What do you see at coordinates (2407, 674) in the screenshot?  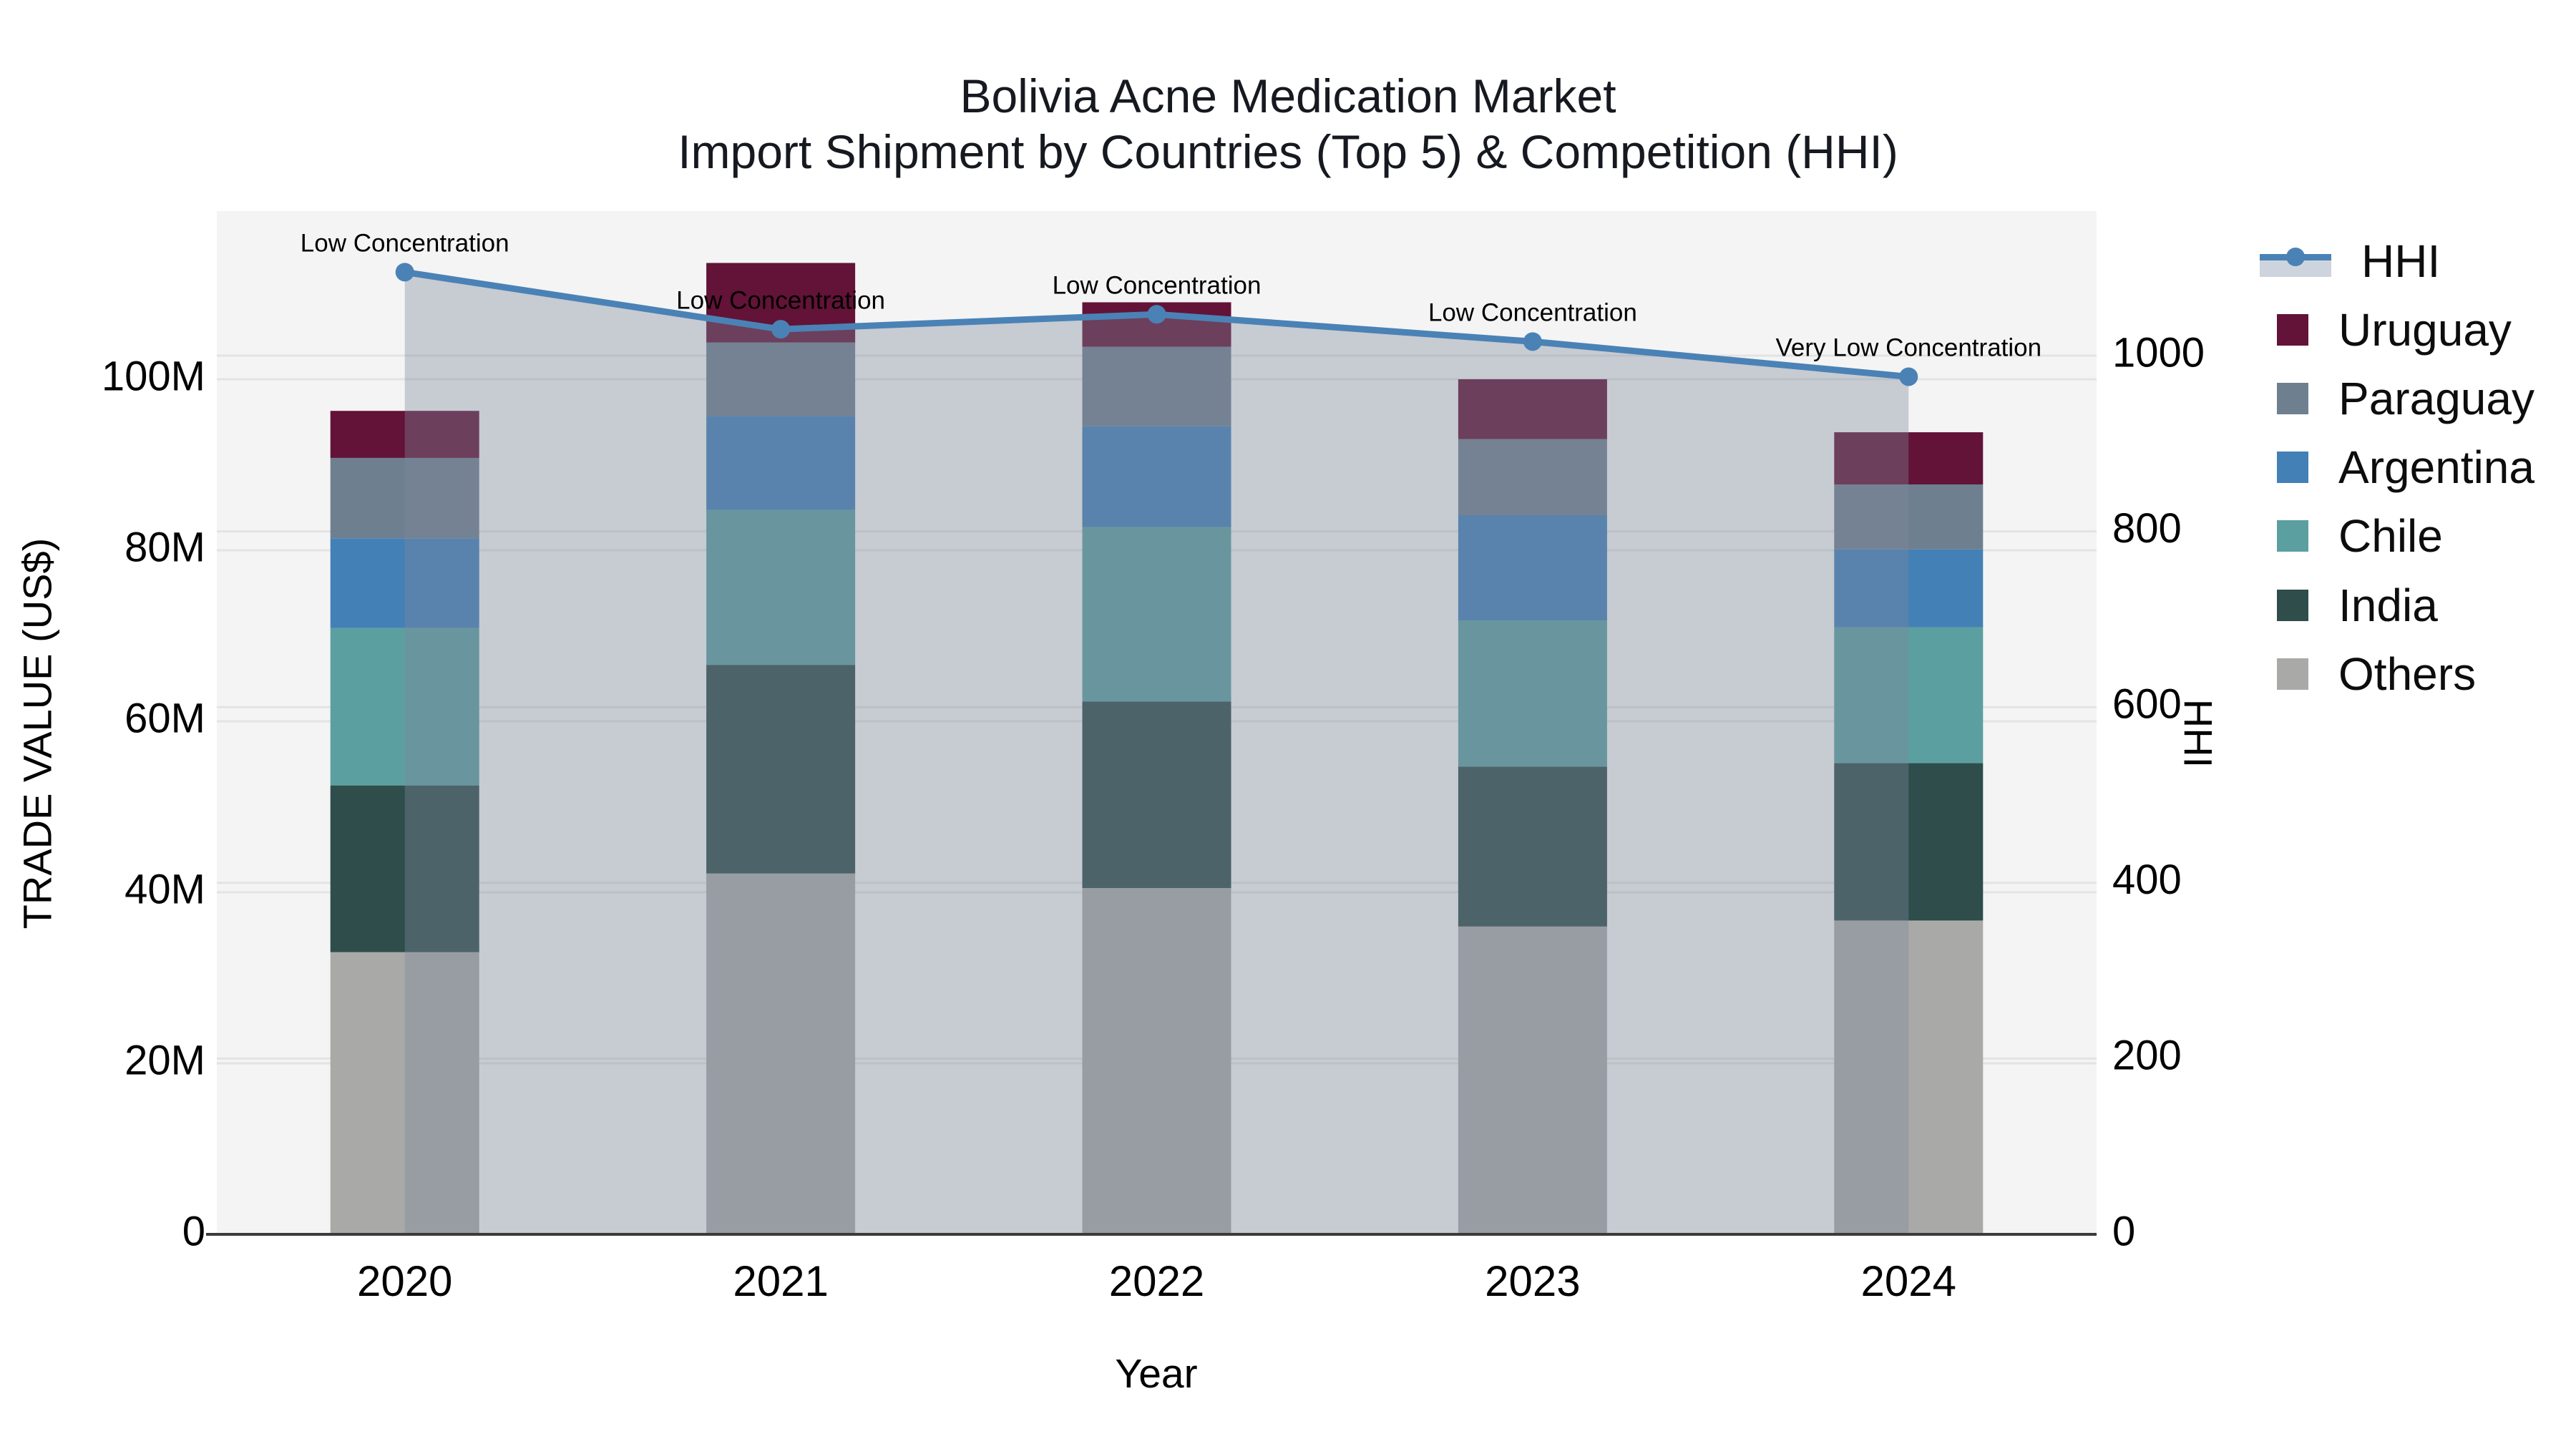 I see `legend-label: Others` at bounding box center [2407, 674].